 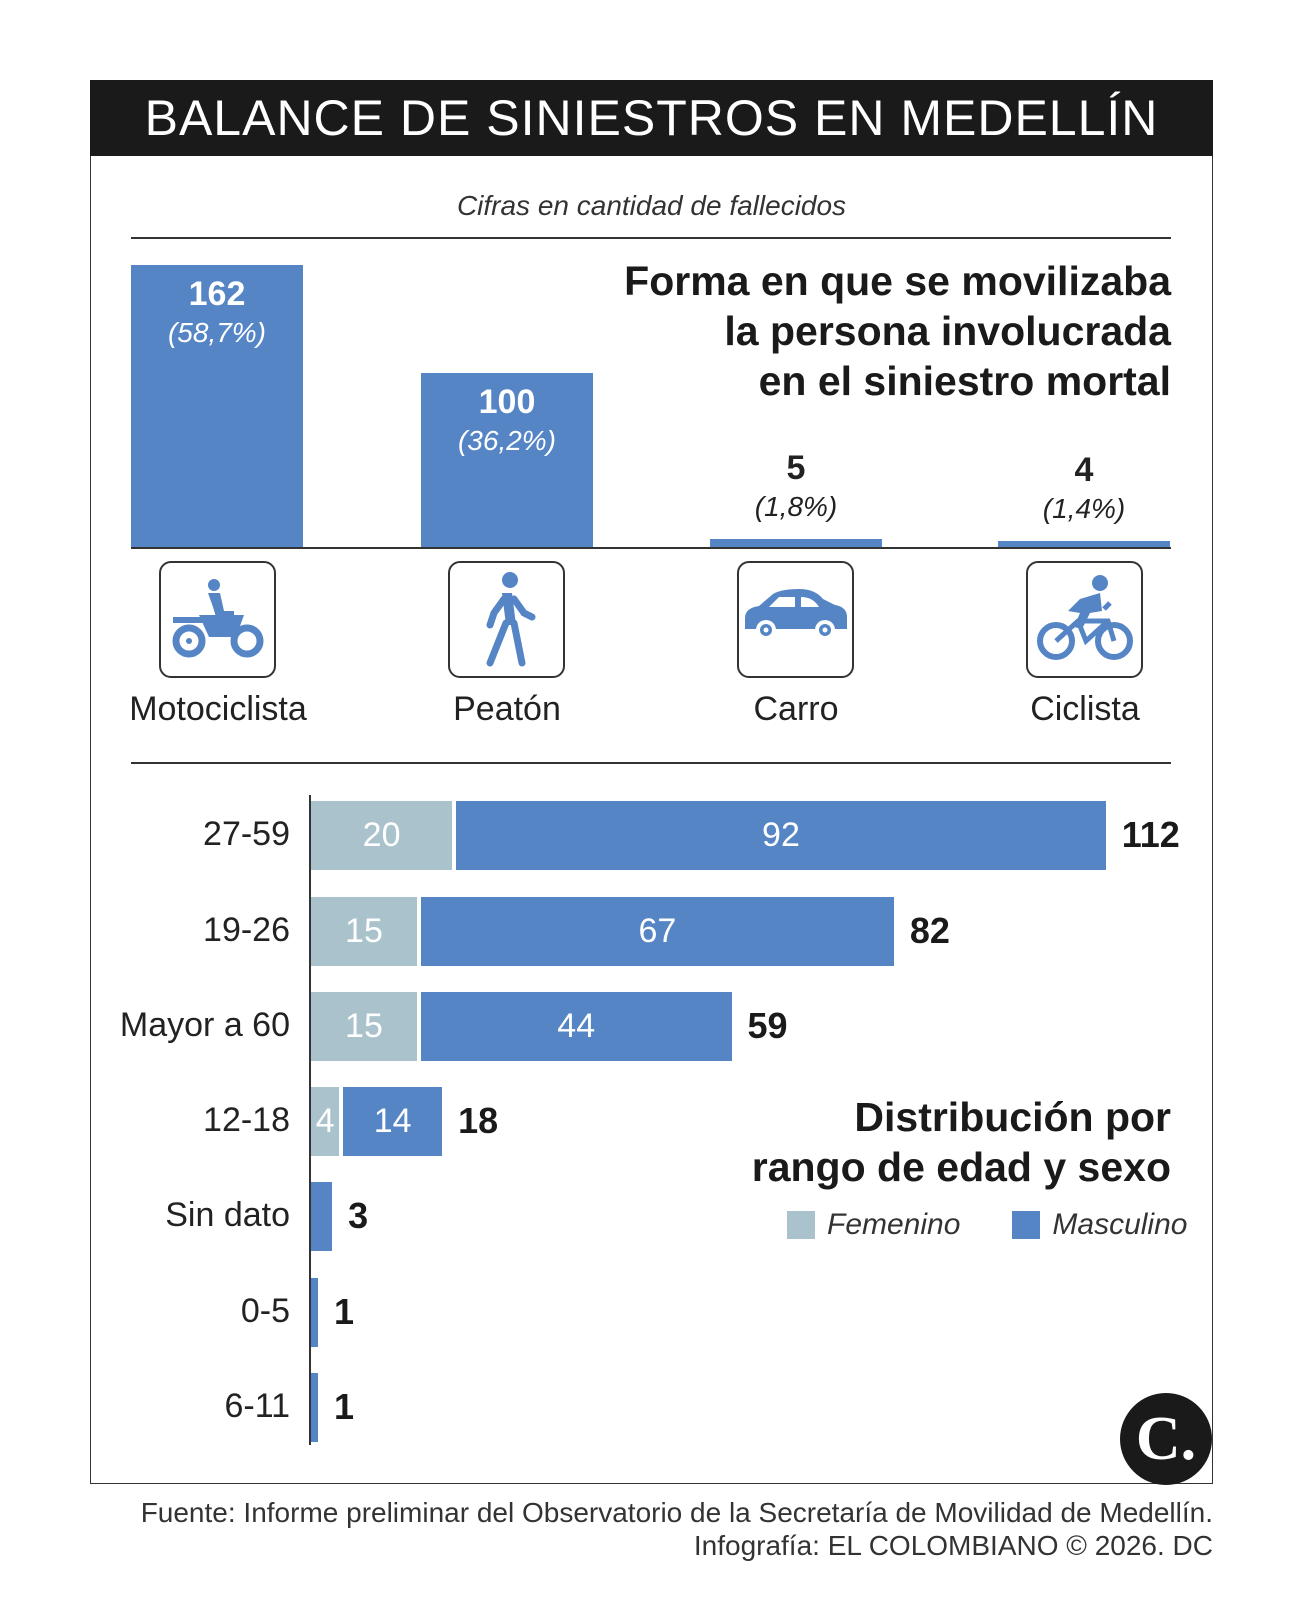 What do you see at coordinates (897, 281) in the screenshot?
I see `title-line: Forma en que se movilizaba` at bounding box center [897, 281].